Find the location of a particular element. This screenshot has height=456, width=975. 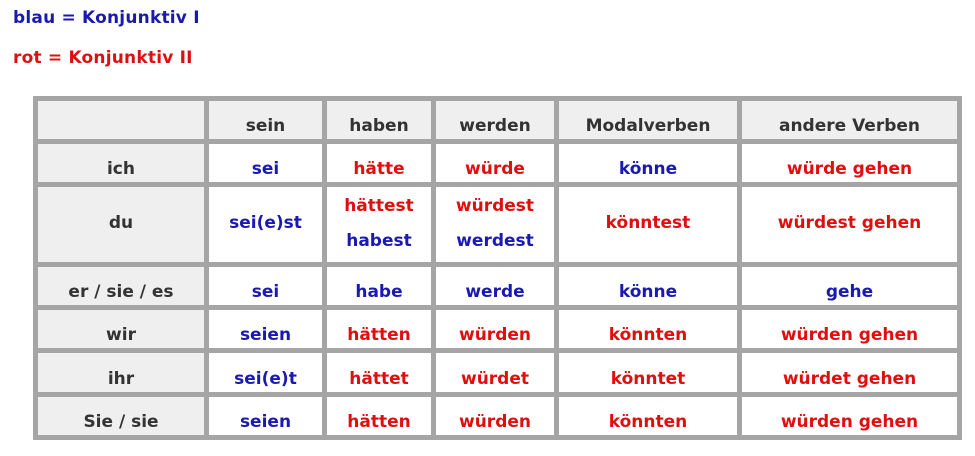

verb-form: würdest is located at coordinates (495, 205).